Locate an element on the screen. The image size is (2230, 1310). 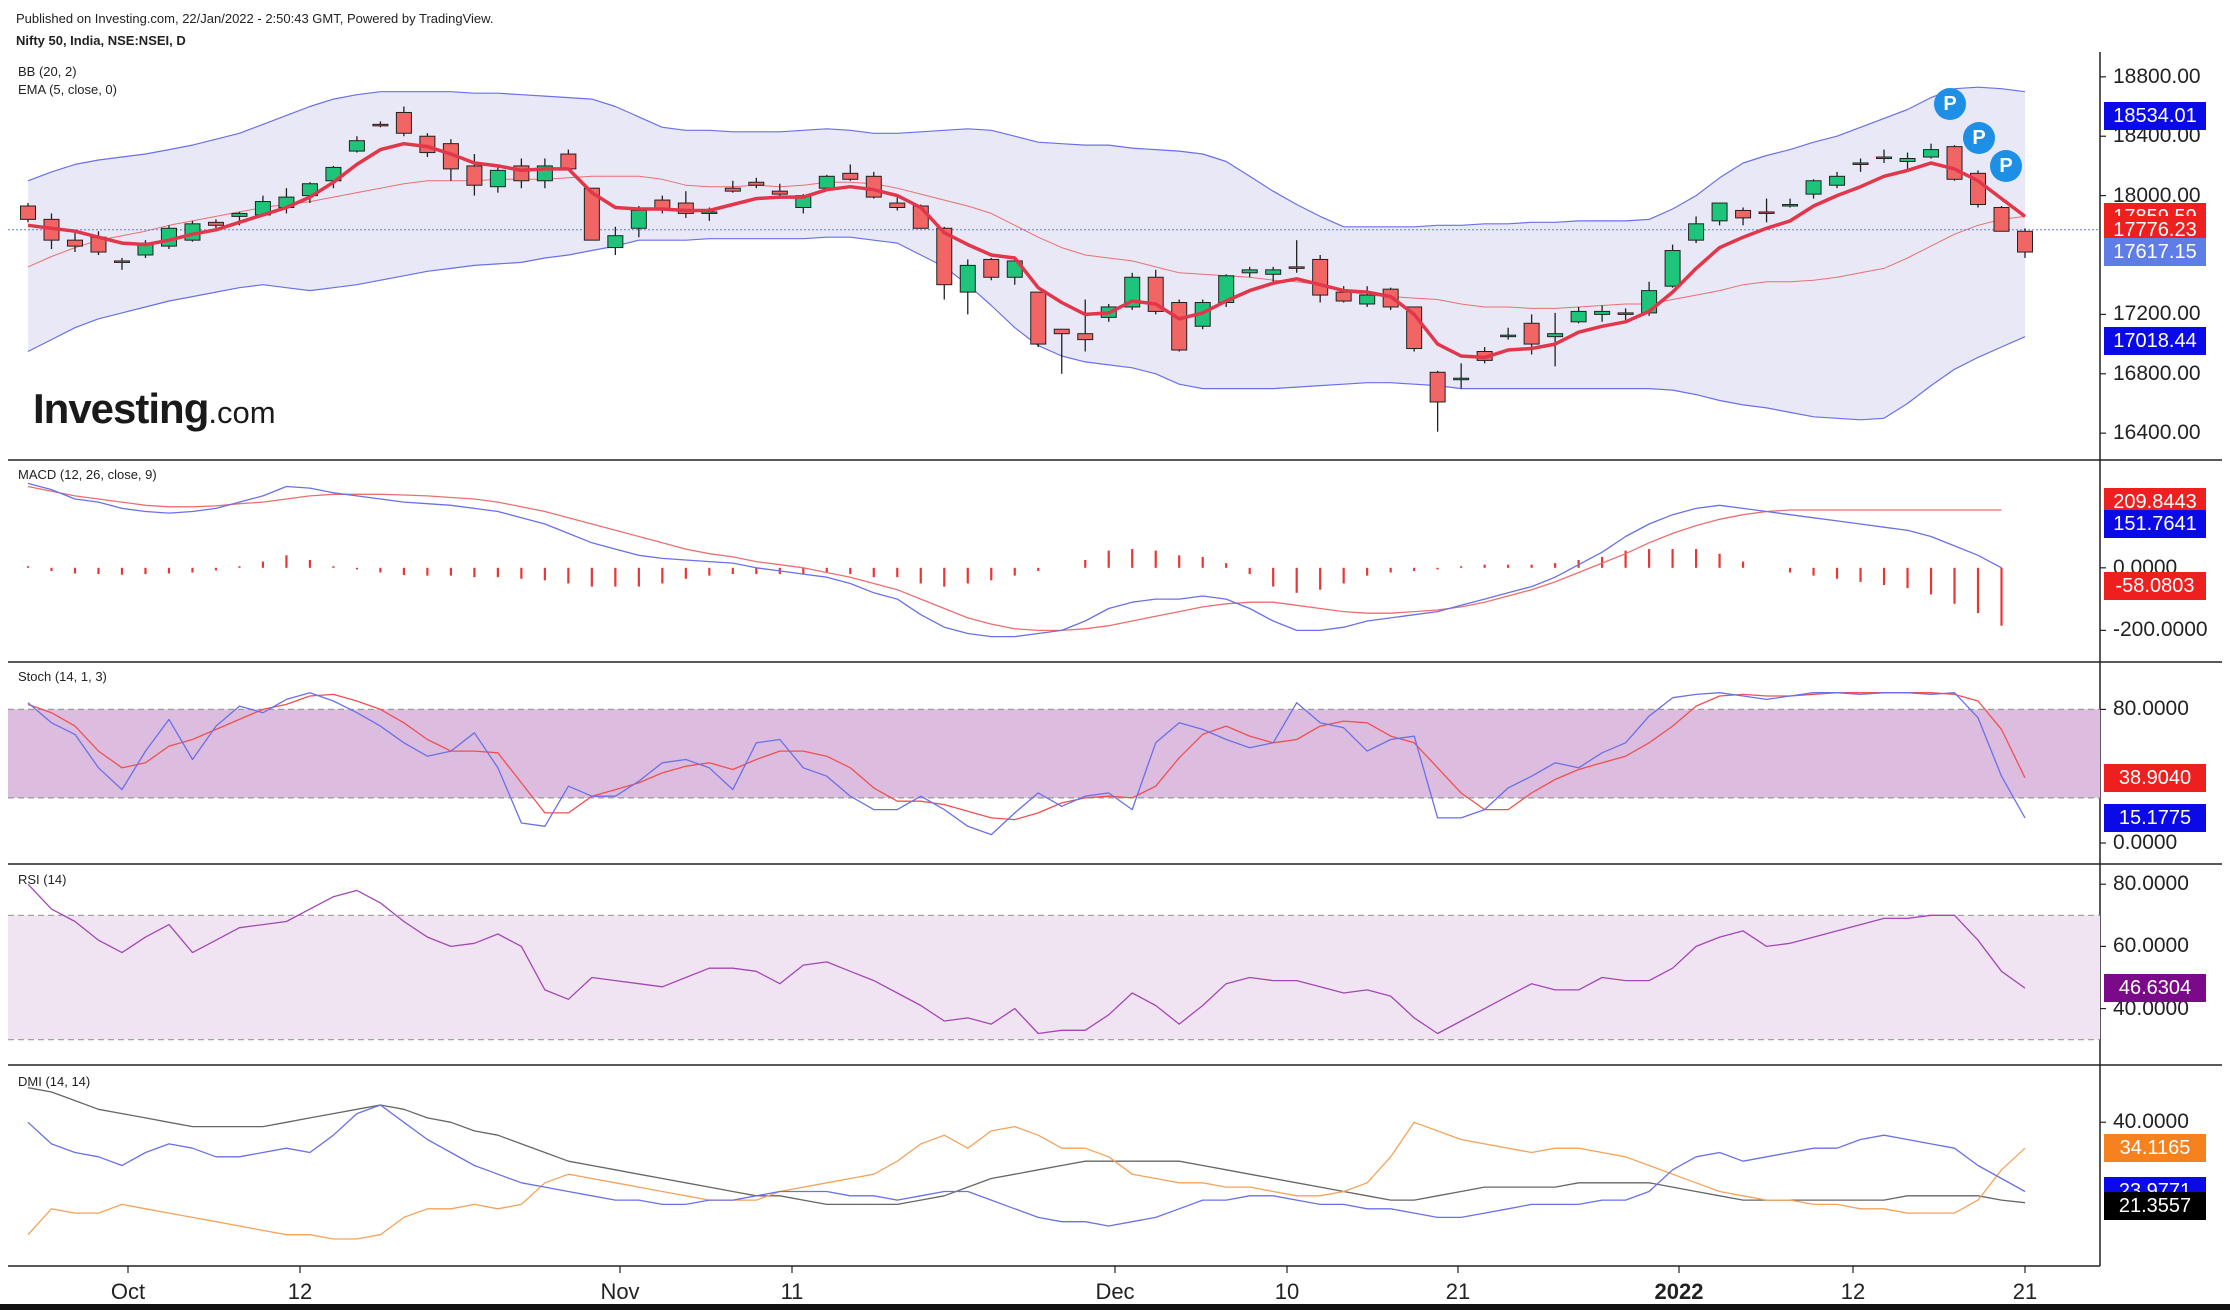
bb-upper-line is located at coordinates (1026, 157).